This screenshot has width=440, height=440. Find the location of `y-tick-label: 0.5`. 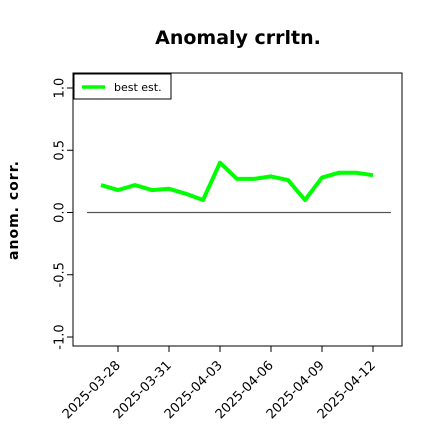

y-tick-label: 0.5 is located at coordinates (60, 150).